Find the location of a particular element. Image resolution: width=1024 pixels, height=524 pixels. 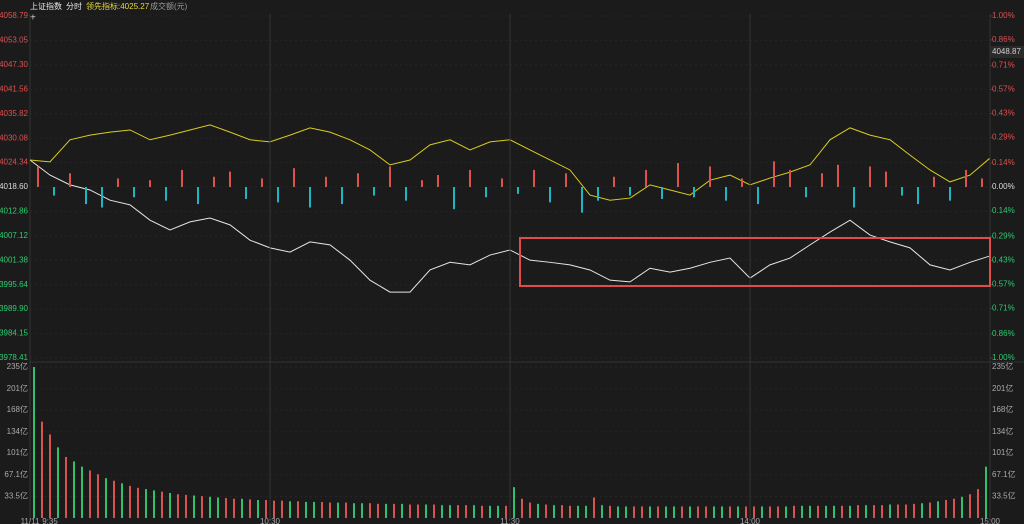

turnover-label: 成交额(元) is located at coordinates (169, 6).